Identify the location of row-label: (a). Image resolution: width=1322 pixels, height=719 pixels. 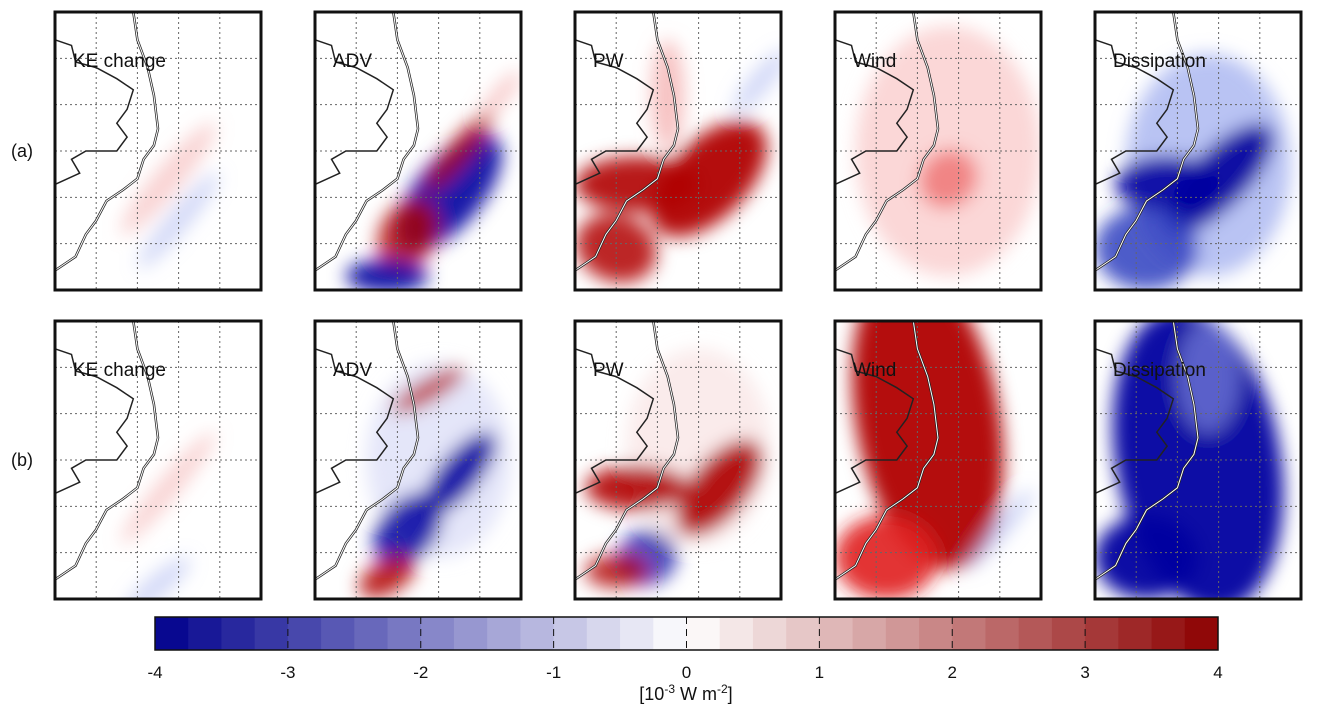
(22, 151).